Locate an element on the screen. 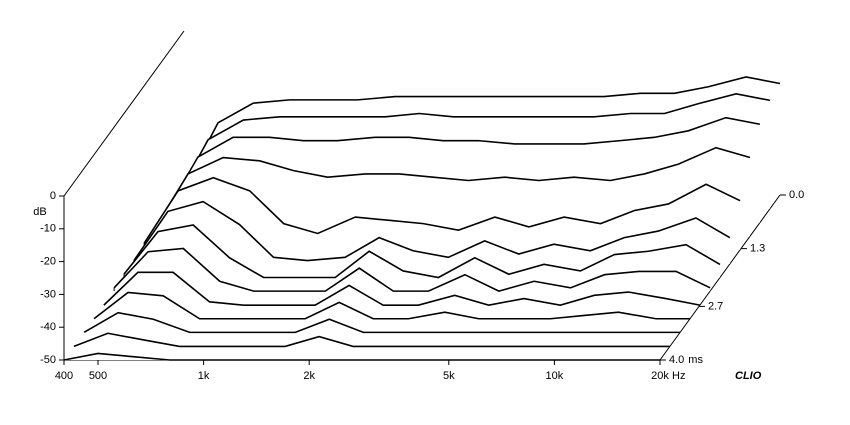 The width and height of the screenshot is (850, 425). y-axis-label: dB is located at coordinates (39, 212).